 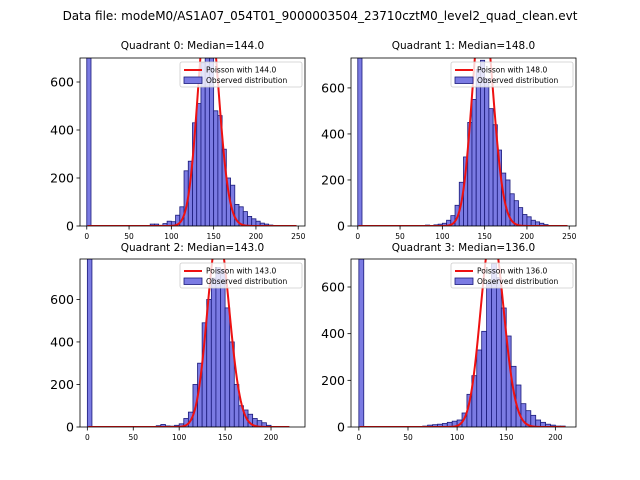 I want to click on quadrant-0-title: Quadrant 0: Median=144.0, so click(x=192, y=46).